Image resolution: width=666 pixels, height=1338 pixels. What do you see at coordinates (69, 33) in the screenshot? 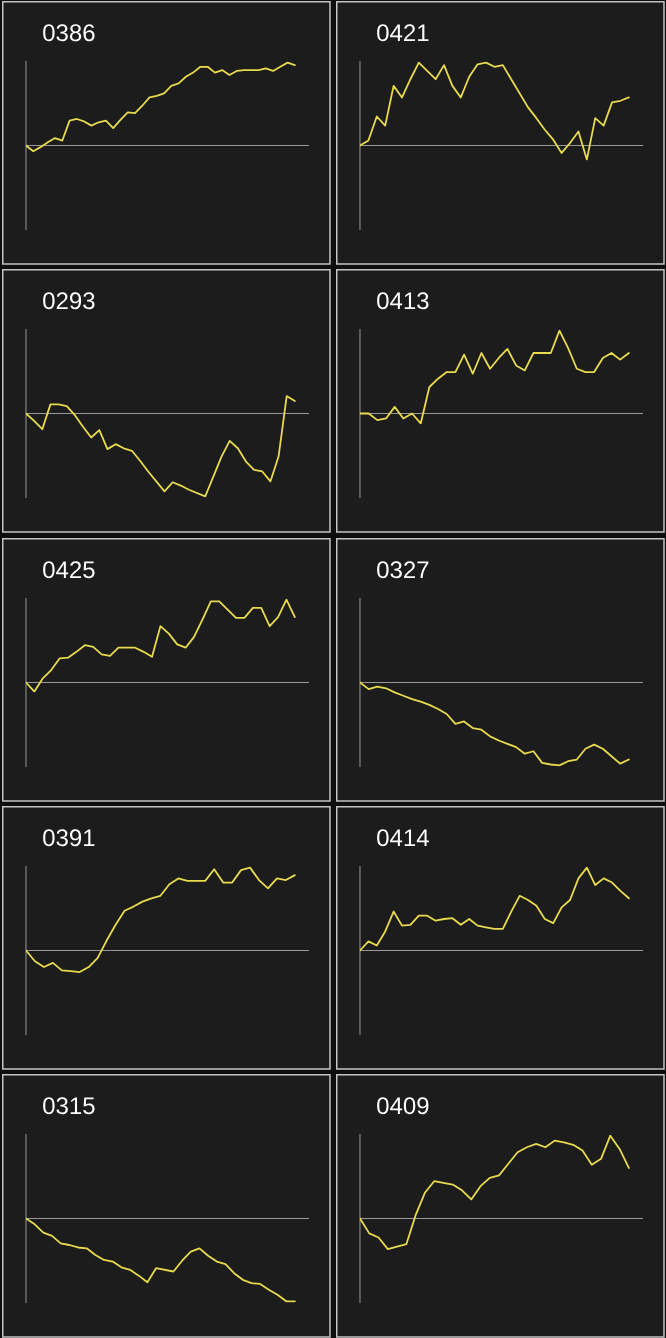
I see `chart-title: 0386` at bounding box center [69, 33].